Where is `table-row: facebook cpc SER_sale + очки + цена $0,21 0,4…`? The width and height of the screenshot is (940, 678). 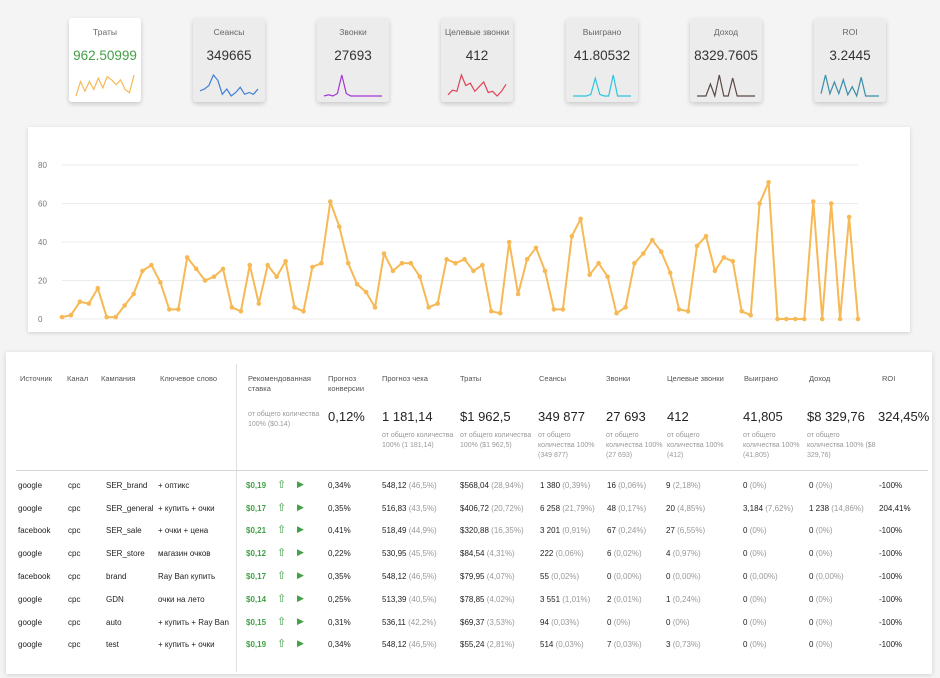
table-row: facebook cpc SER_sale + очки + цена $0,21 0,4… is located at coordinates (469, 532).